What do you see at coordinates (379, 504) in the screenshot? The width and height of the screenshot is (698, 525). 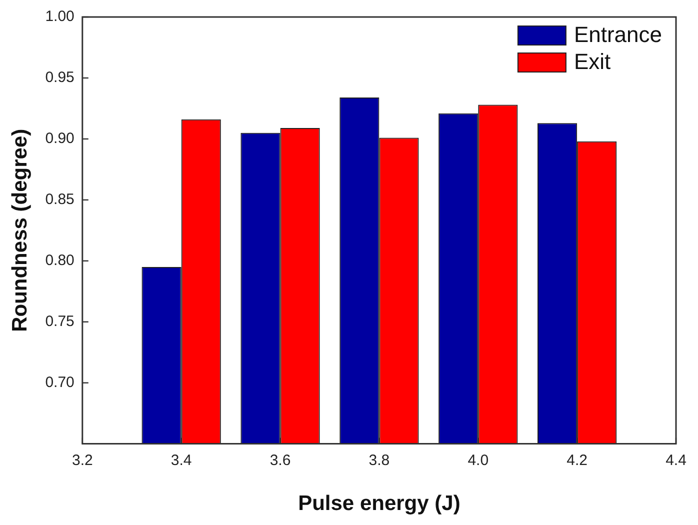 I see `x-axis-title: Pulse energy (J)` at bounding box center [379, 504].